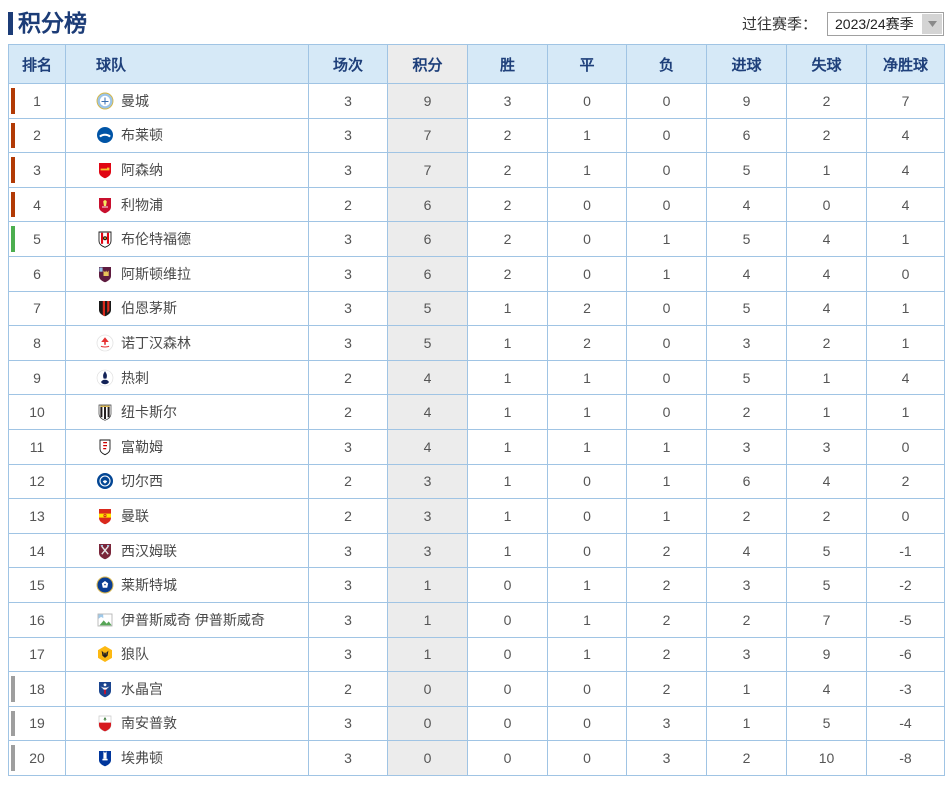 This screenshot has width=952, height=806. I want to click on tottenham-icon, so click(105, 378).